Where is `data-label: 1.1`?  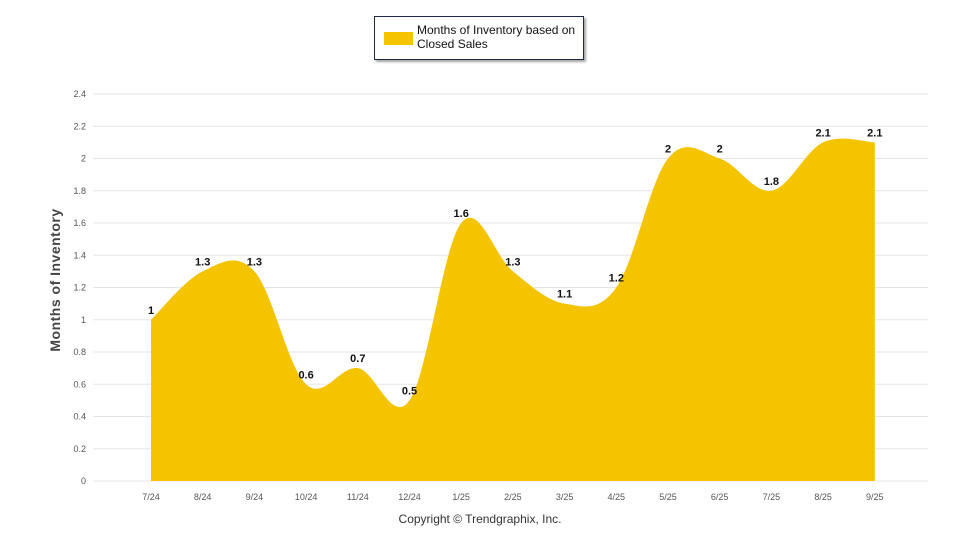 data-label: 1.1 is located at coordinates (564, 295).